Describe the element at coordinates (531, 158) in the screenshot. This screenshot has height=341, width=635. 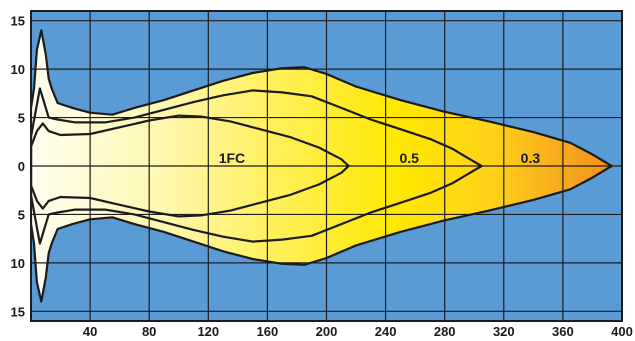
I see `contour-label-0-3: 0.3` at that location.